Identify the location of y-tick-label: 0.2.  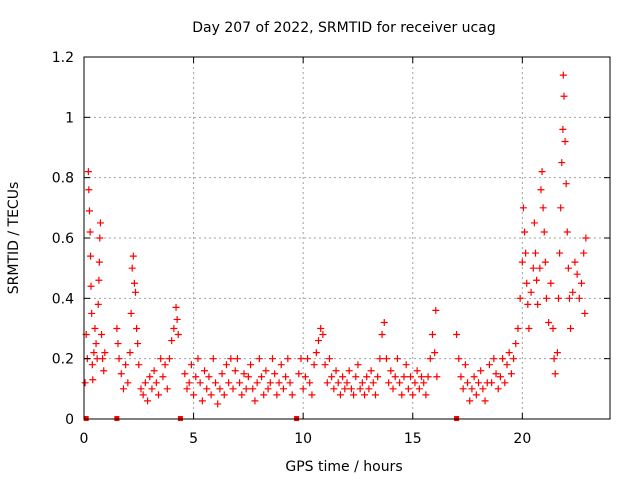
(63, 360).